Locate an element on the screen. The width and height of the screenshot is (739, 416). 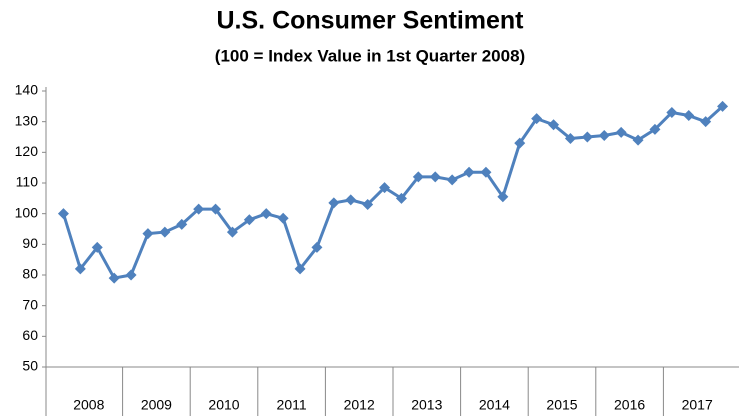
y-tick-label: 110 is located at coordinates (27, 182).